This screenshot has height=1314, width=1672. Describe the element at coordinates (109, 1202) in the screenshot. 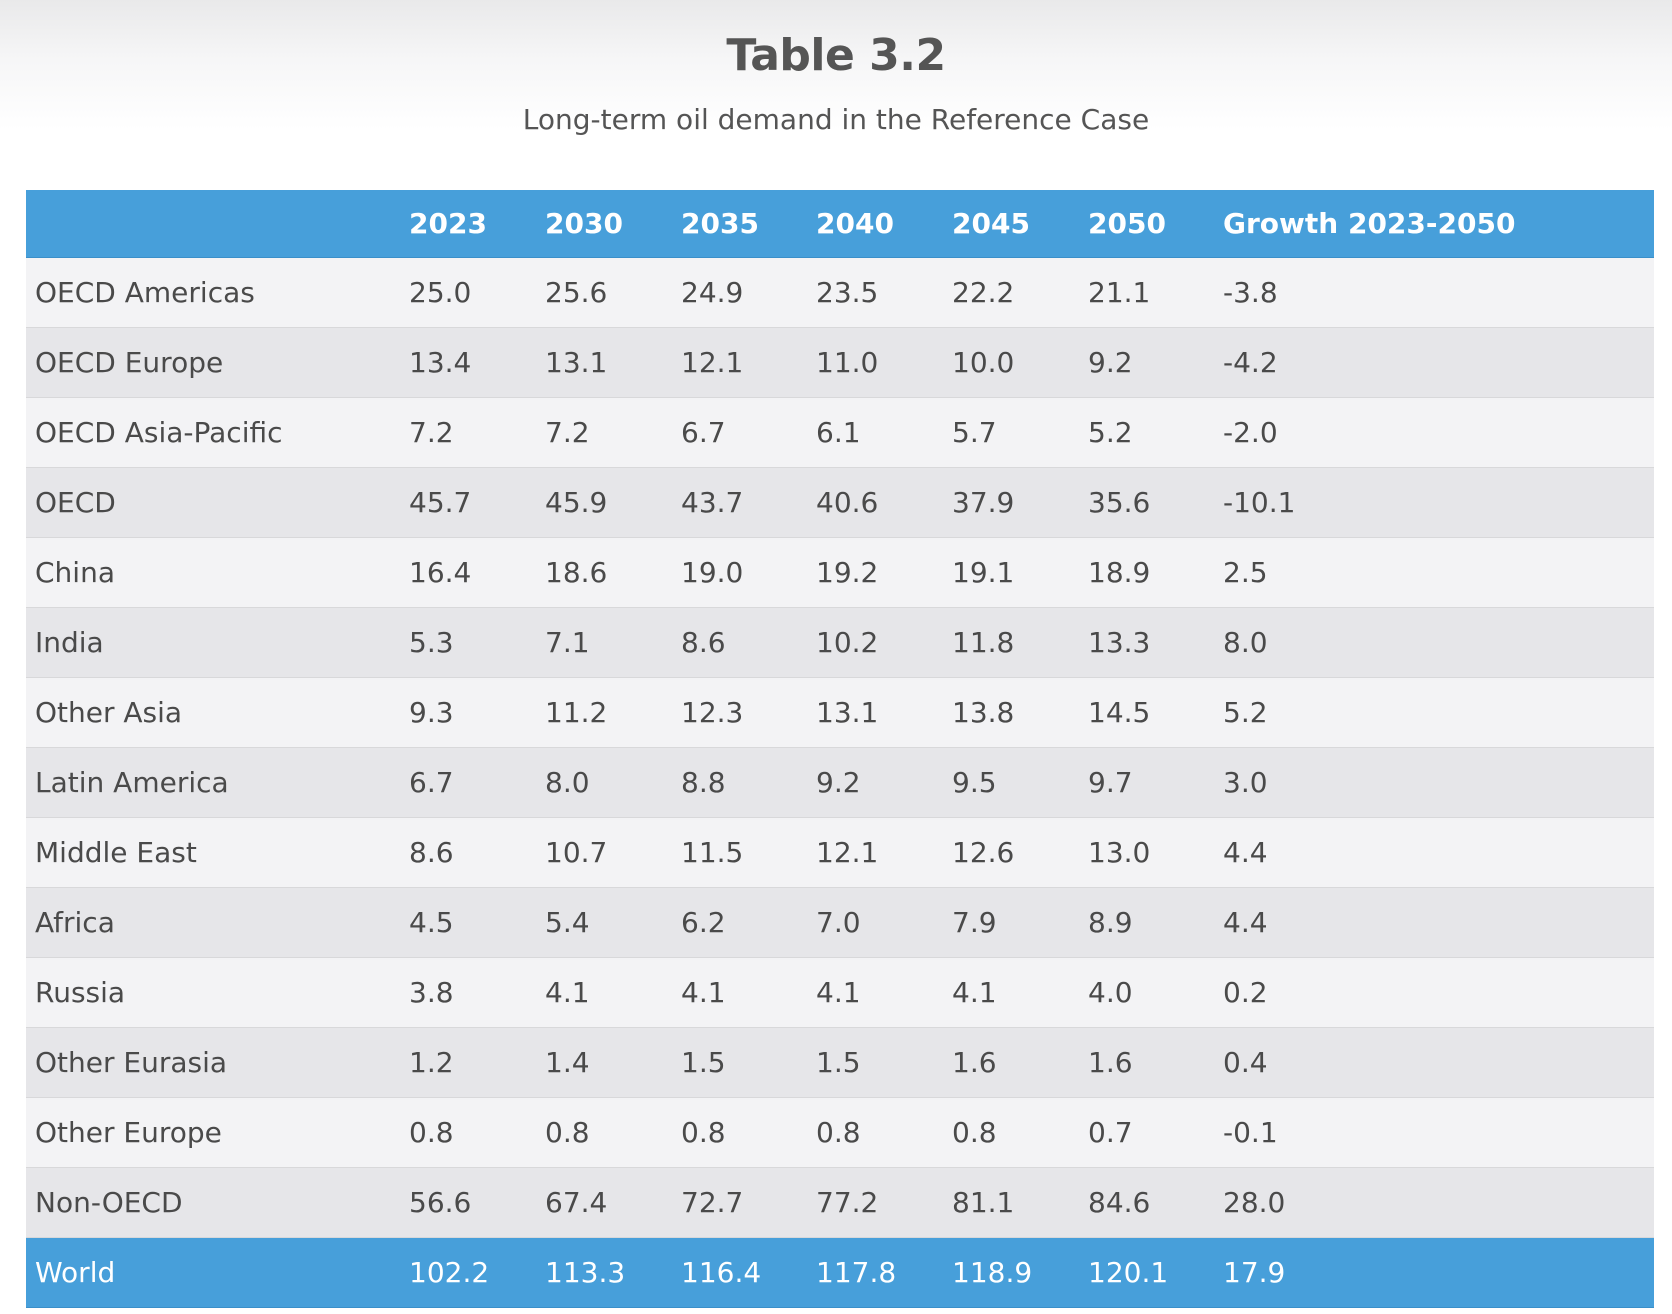

I see `table-cell-region: Non-OECD` at that location.